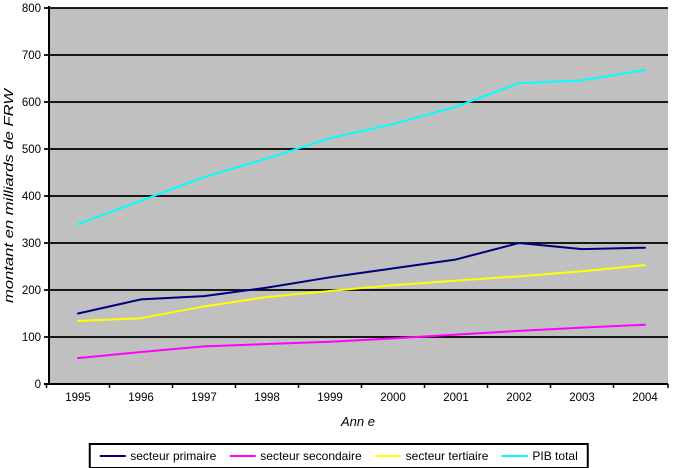  Describe the element at coordinates (31, 56) in the screenshot. I see `y-axis-tick-label: 700` at that location.